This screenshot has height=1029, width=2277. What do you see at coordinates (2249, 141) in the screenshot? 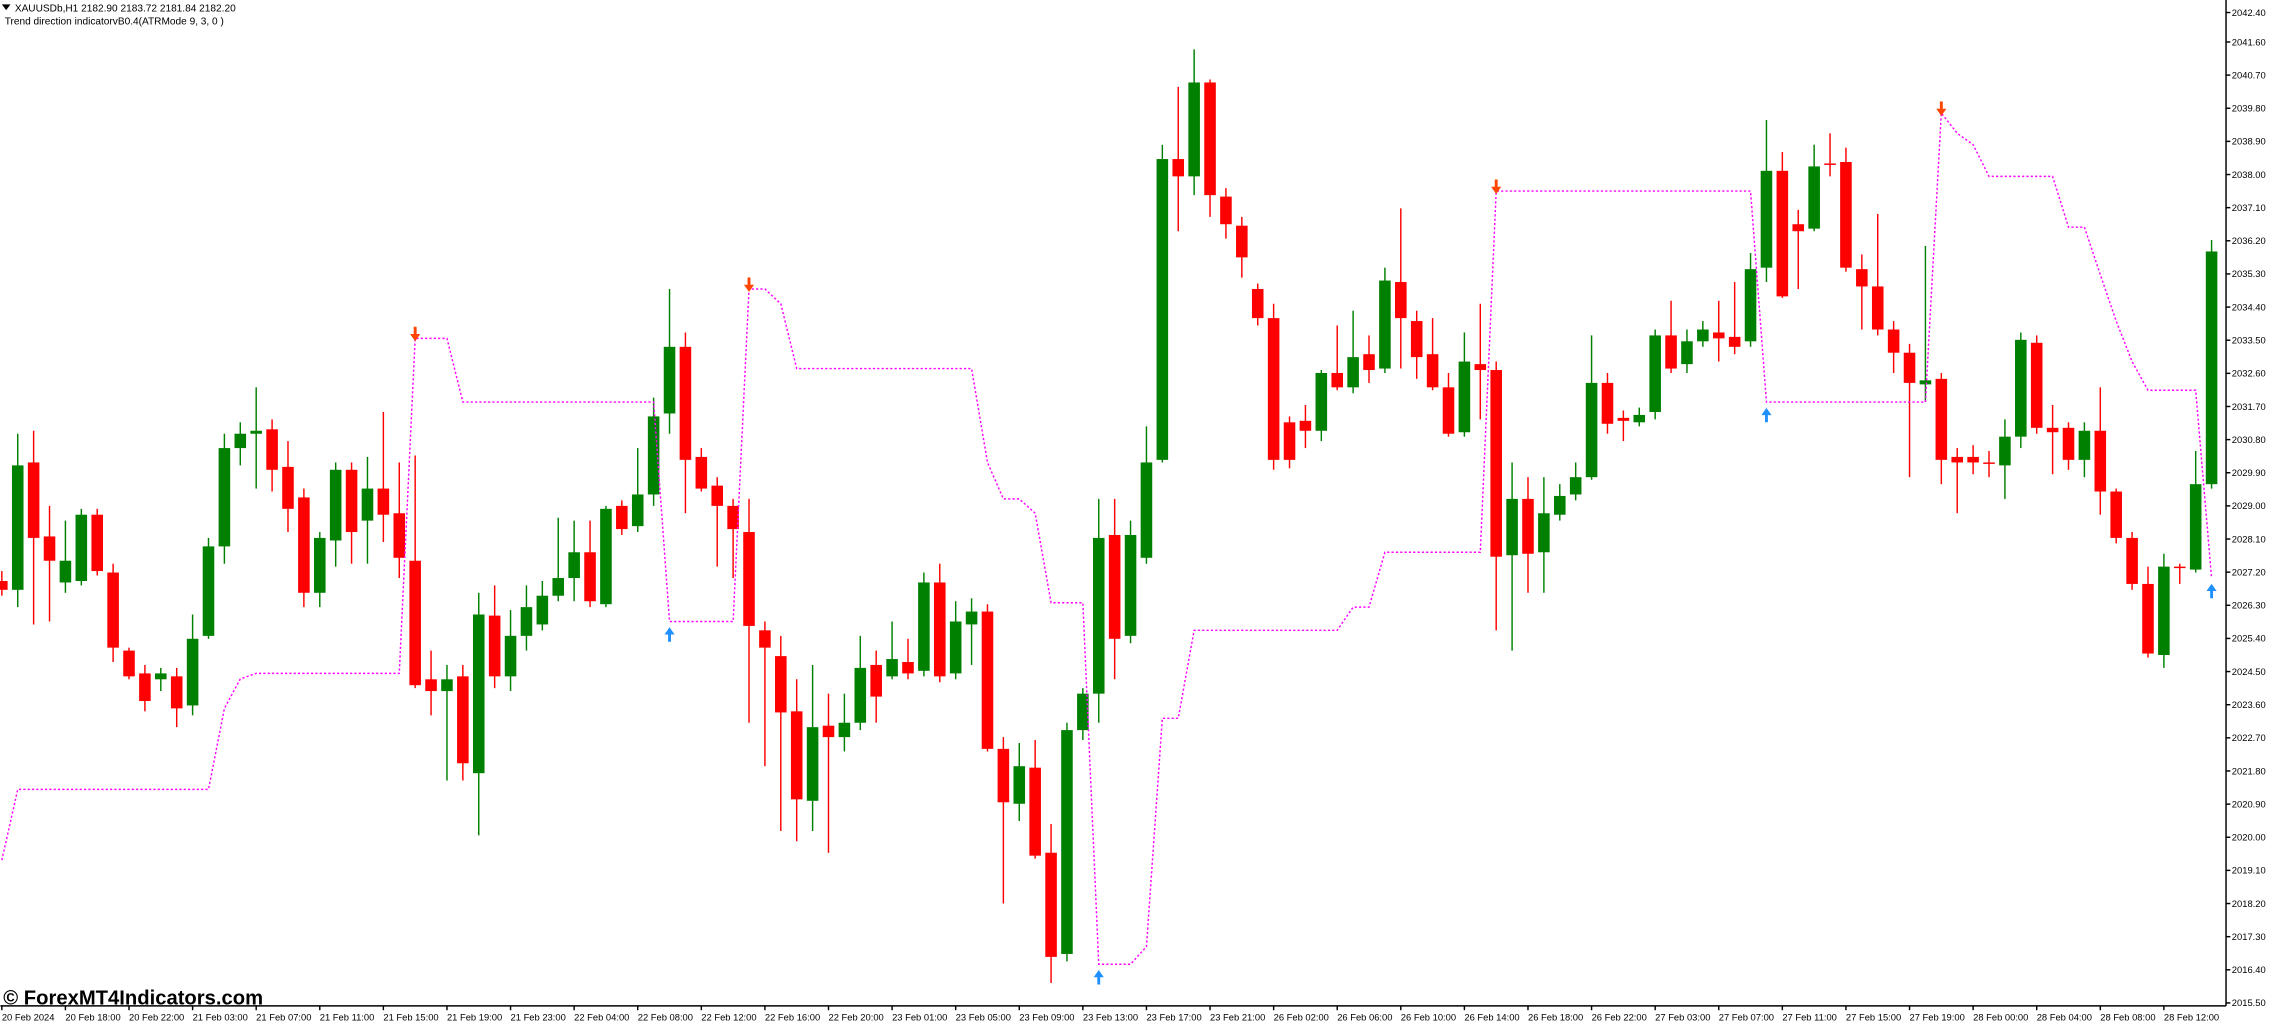
I see `y-tick-label: 2038.90` at bounding box center [2249, 141].